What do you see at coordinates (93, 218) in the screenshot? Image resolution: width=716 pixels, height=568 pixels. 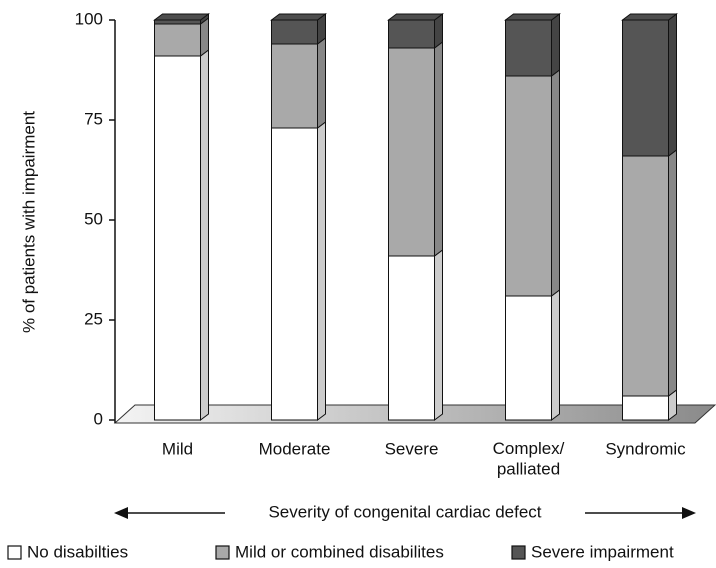 I see `y-tick-label: 50` at bounding box center [93, 218].